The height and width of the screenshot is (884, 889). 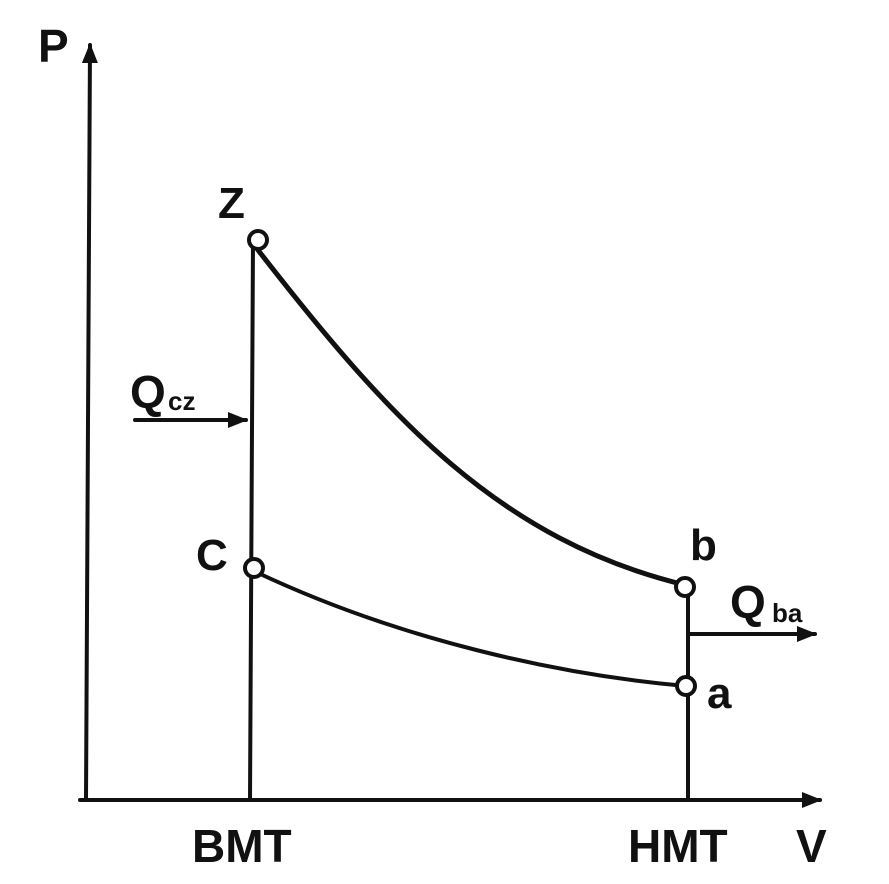 I want to click on hmt-label: HMT, so click(x=678, y=846).